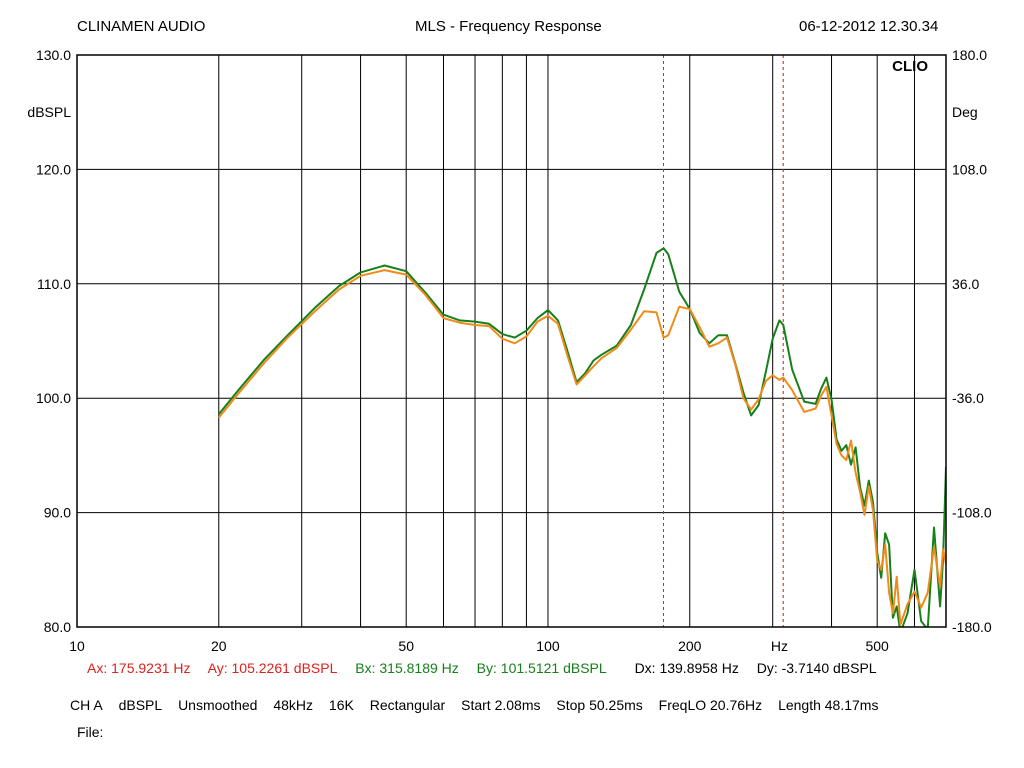 The height and width of the screenshot is (768, 1024). I want to click on window-label: Rectangular, so click(407, 705).